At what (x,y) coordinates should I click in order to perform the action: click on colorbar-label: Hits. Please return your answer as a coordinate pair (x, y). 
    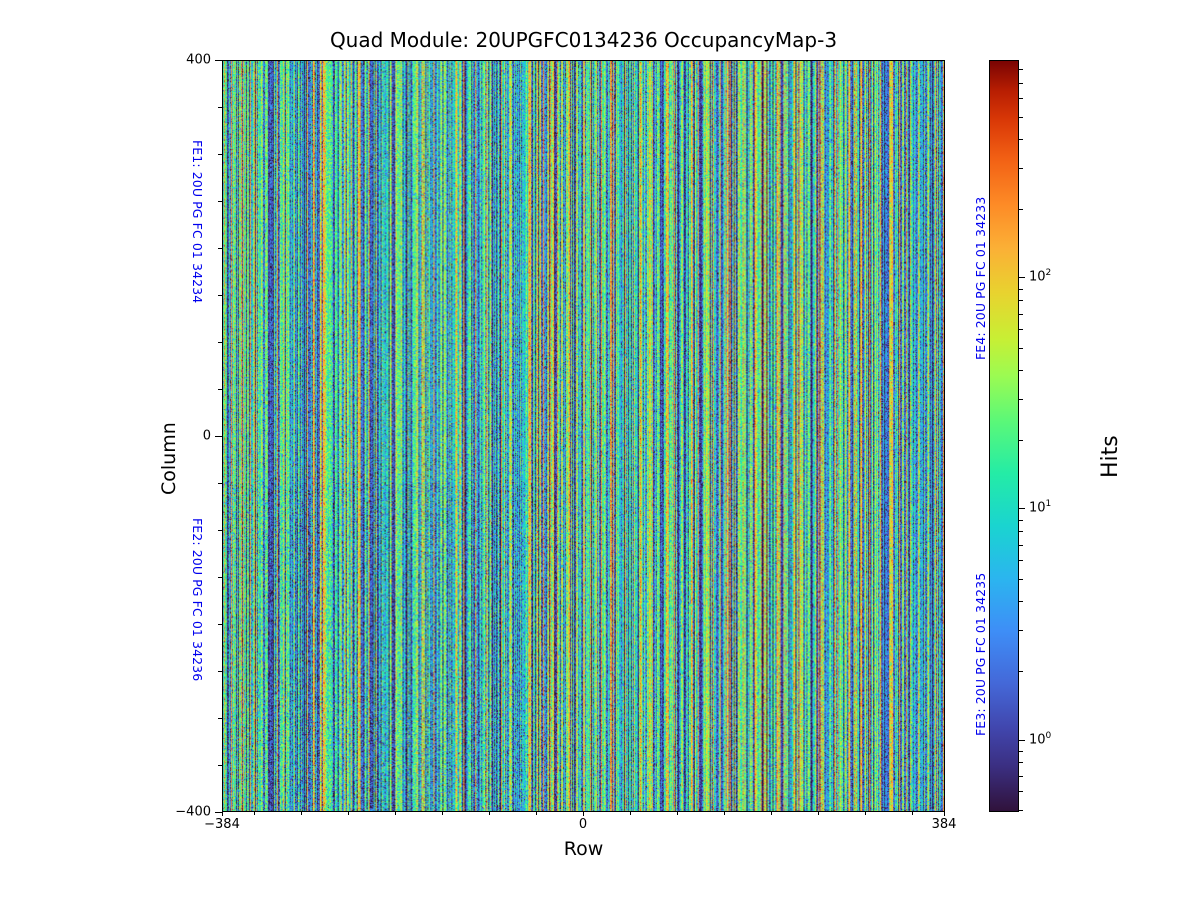
    Looking at the image, I should click on (1110, 456).